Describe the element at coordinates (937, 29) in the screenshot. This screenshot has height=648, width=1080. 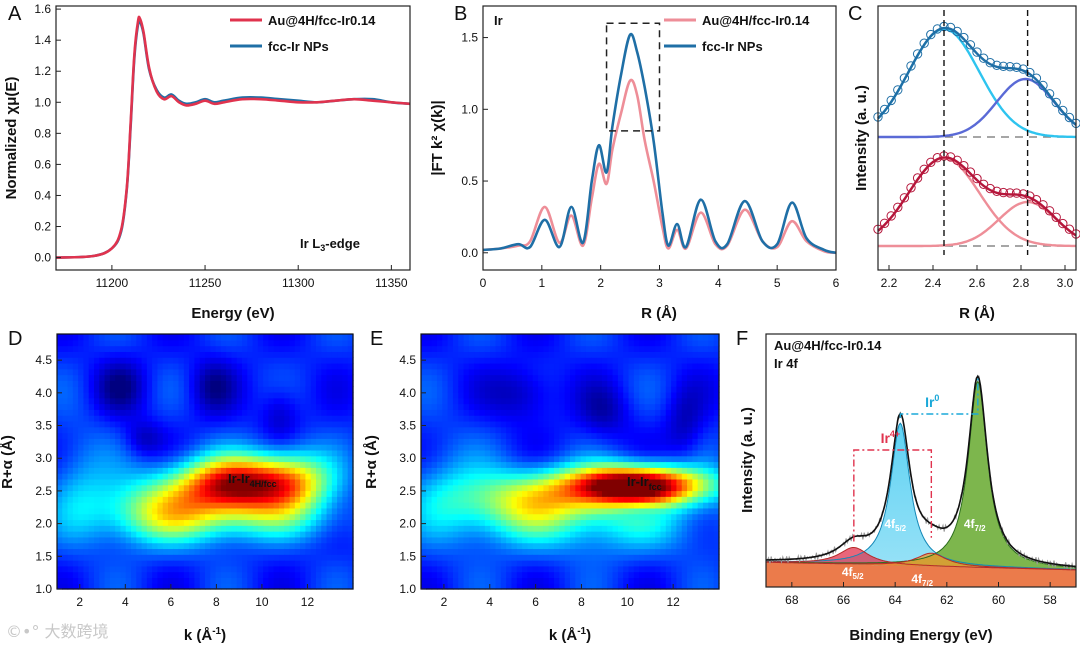
I see `panel-c-upper-data-point` at that location.